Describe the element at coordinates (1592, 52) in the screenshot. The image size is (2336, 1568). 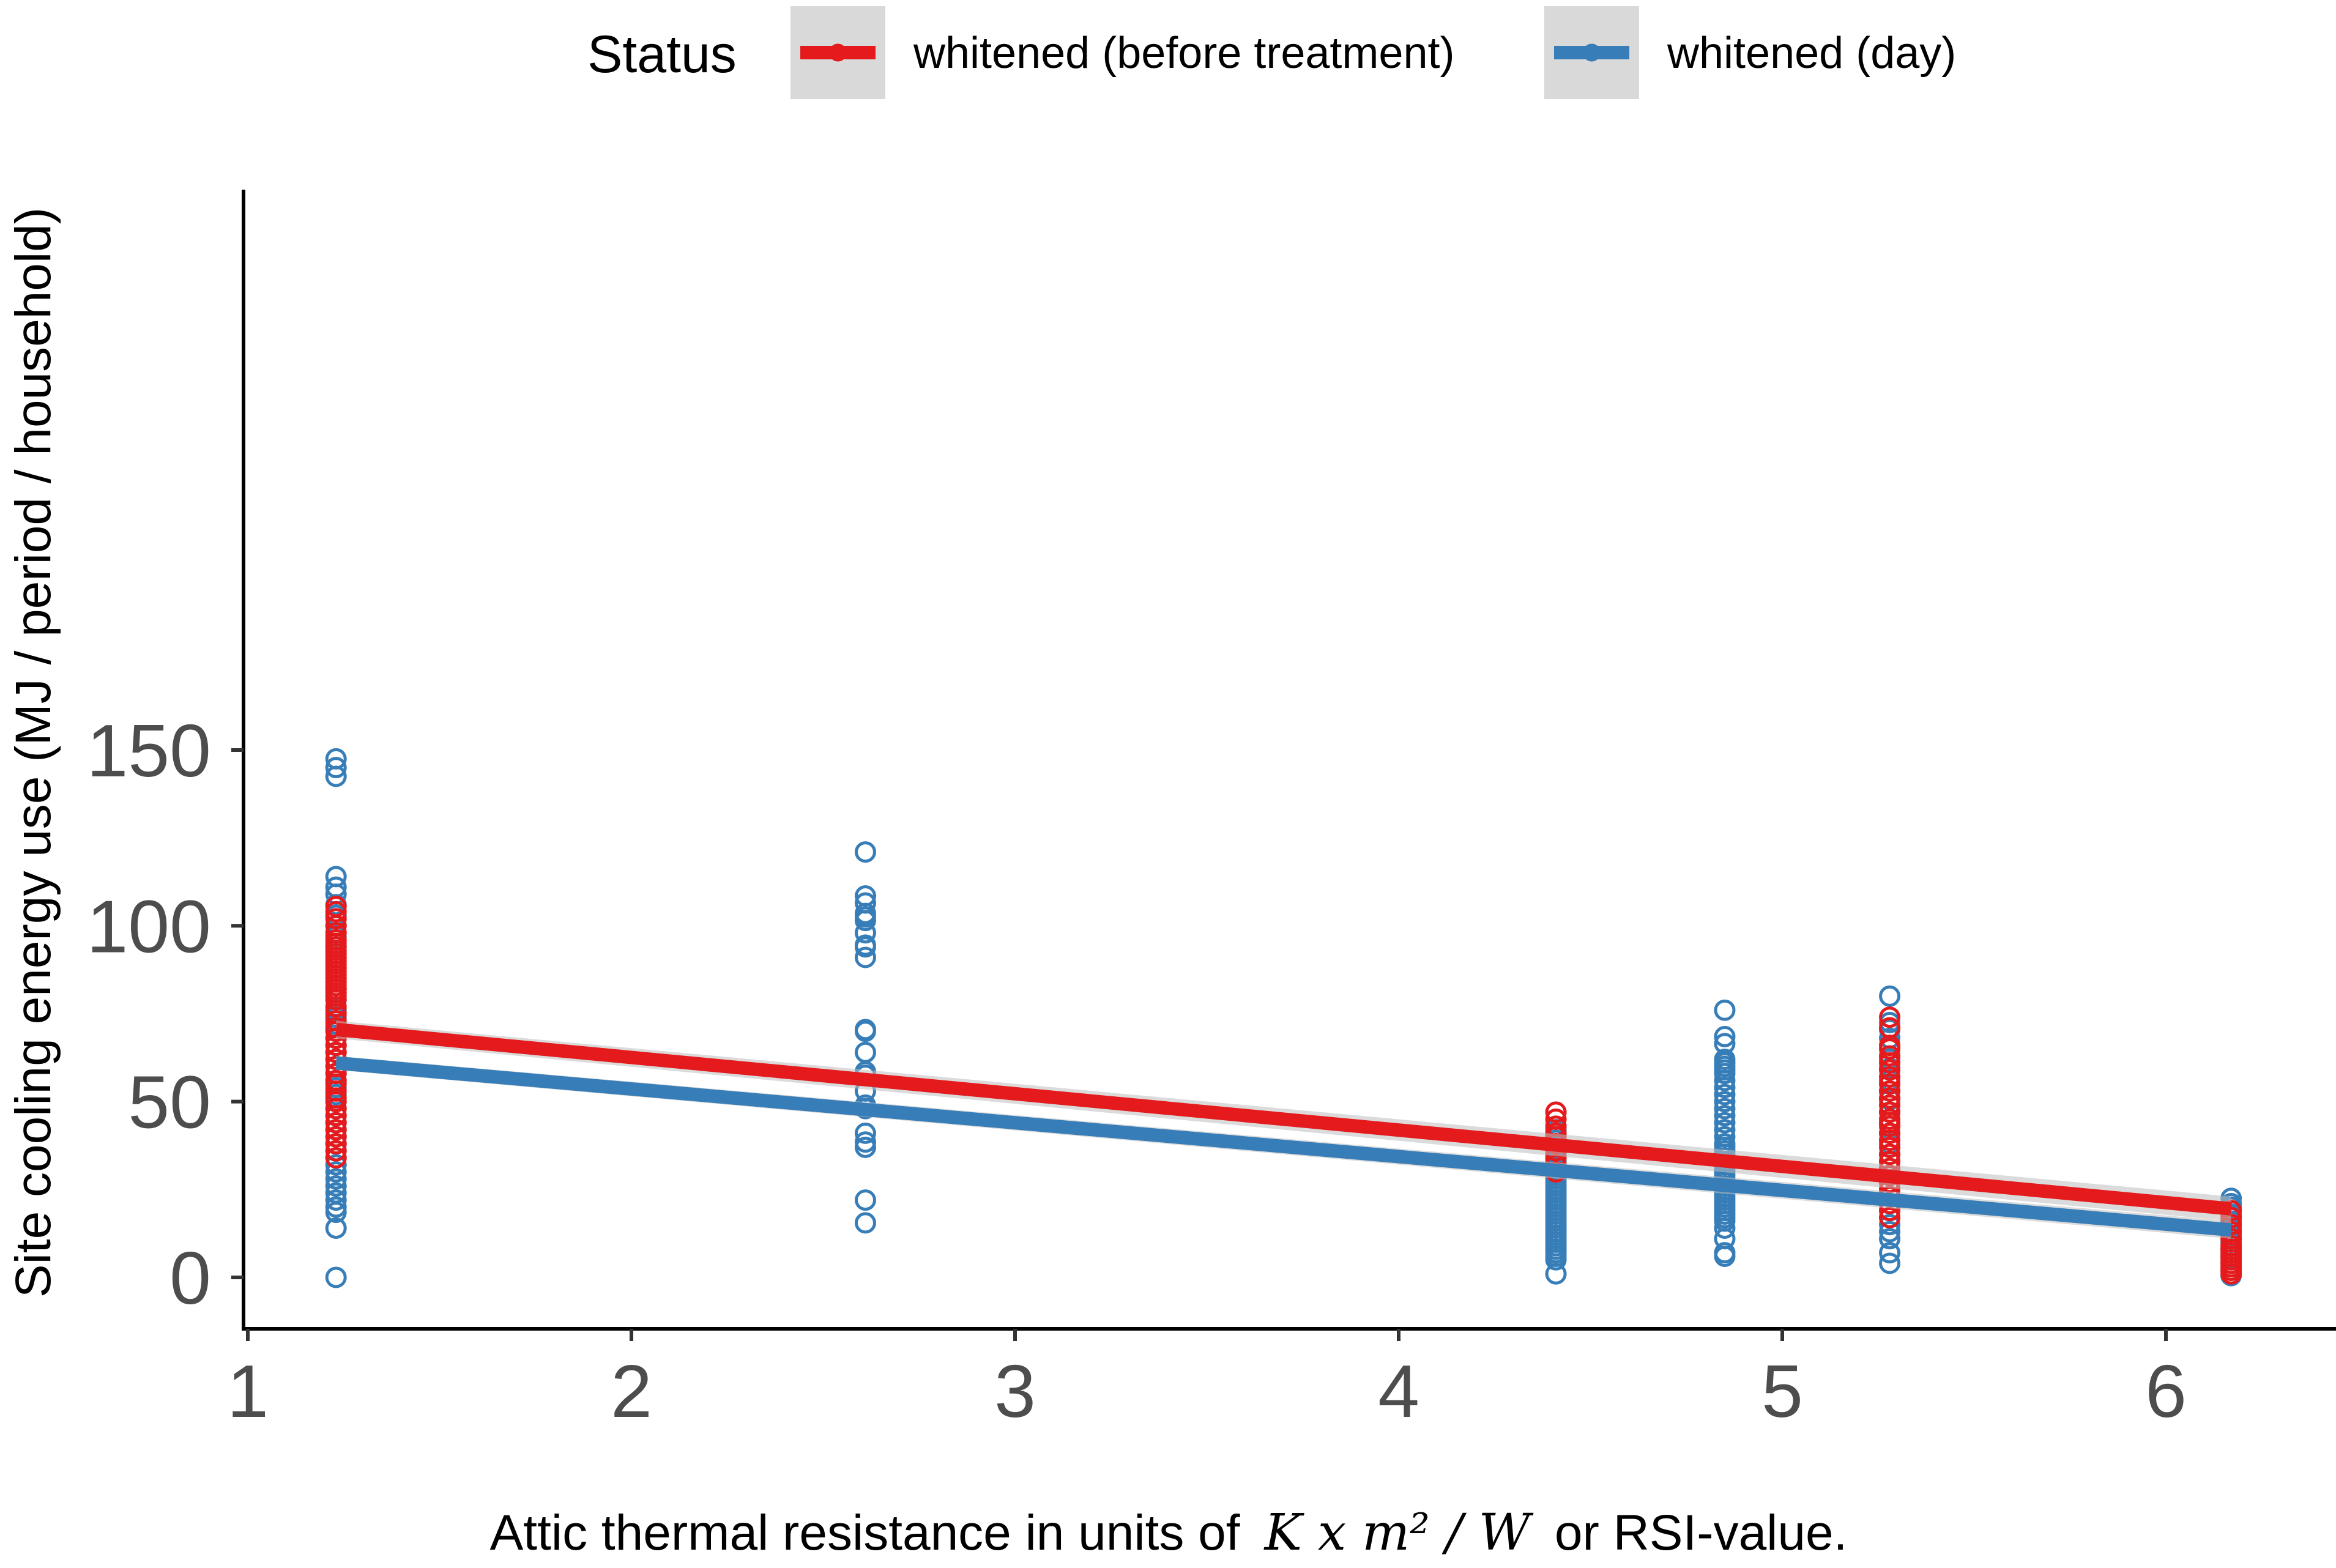
I see `legend-key-point-blue` at that location.